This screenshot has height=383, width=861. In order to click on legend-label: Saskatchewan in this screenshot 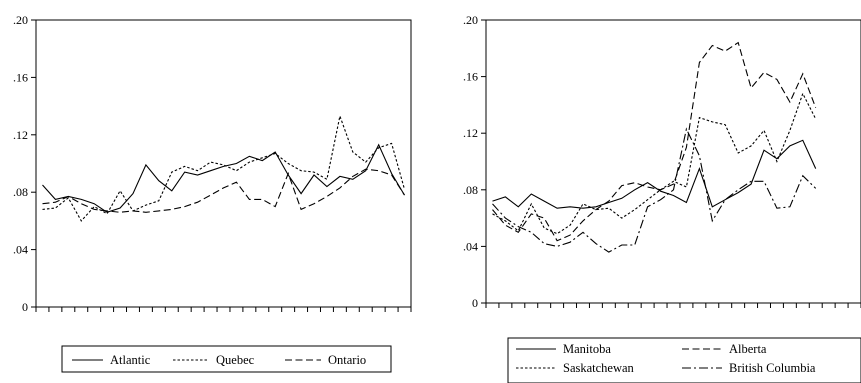, I will do `click(599, 368)`.